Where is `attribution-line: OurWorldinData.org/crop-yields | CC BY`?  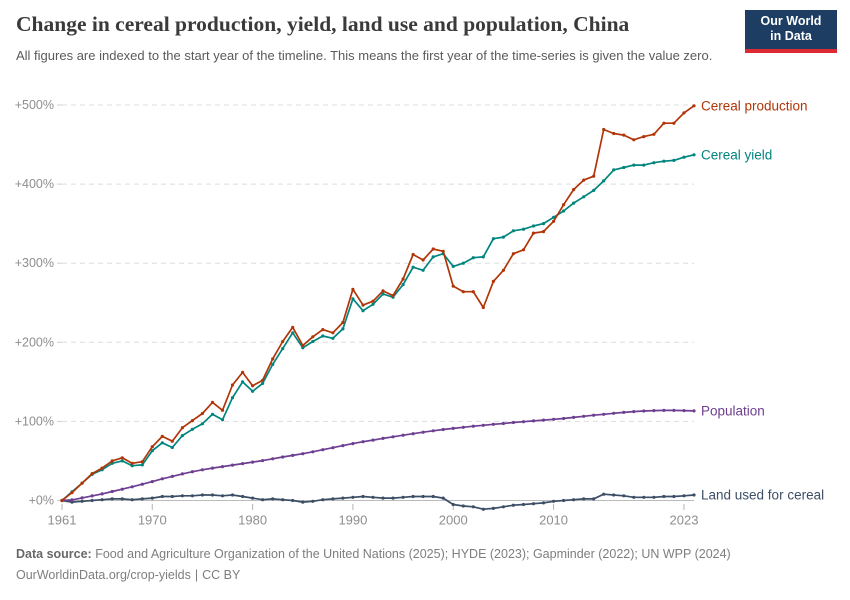 attribution-line: OurWorldinData.org/crop-yields | CC BY is located at coordinates (426, 575).